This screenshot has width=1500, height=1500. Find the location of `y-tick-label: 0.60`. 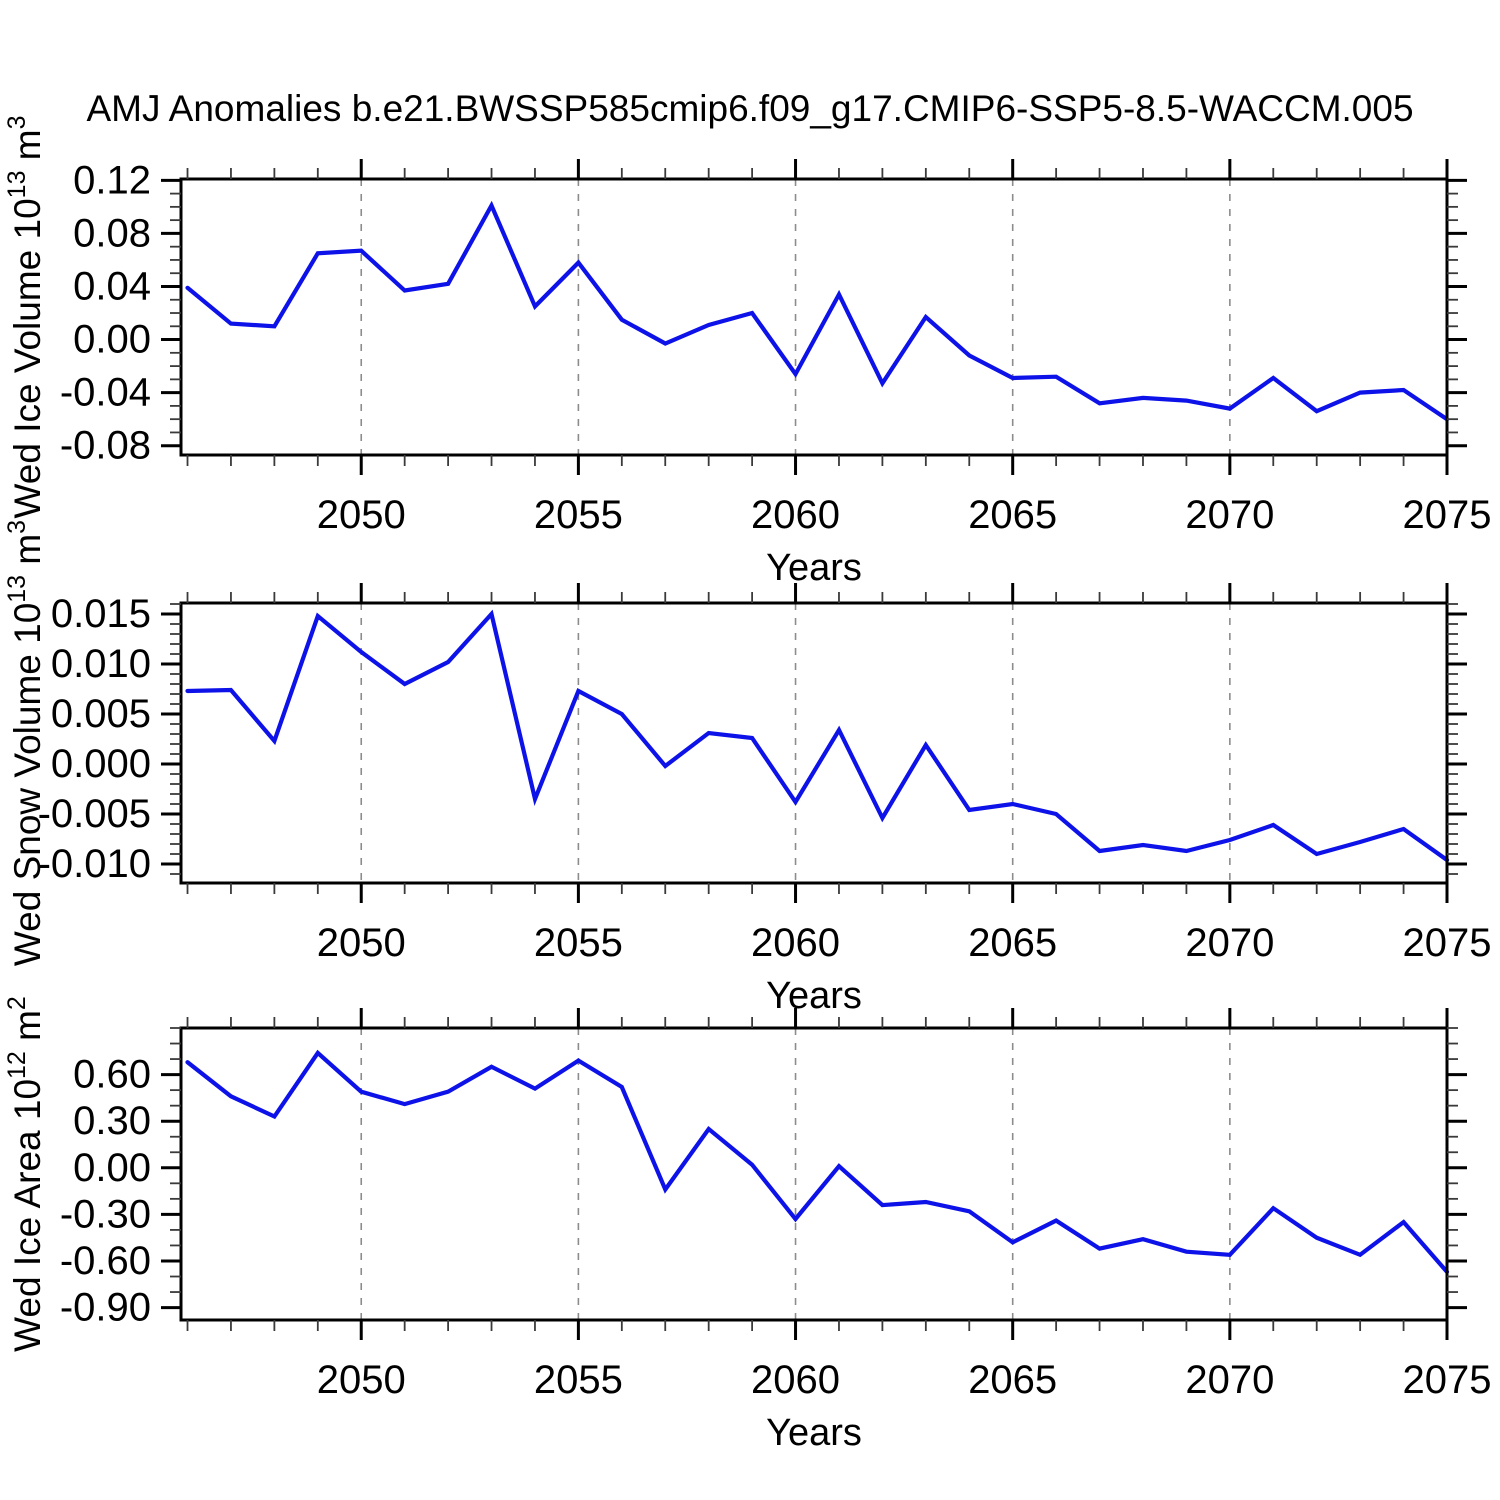

y-tick-label: 0.60 is located at coordinates (112, 1075).